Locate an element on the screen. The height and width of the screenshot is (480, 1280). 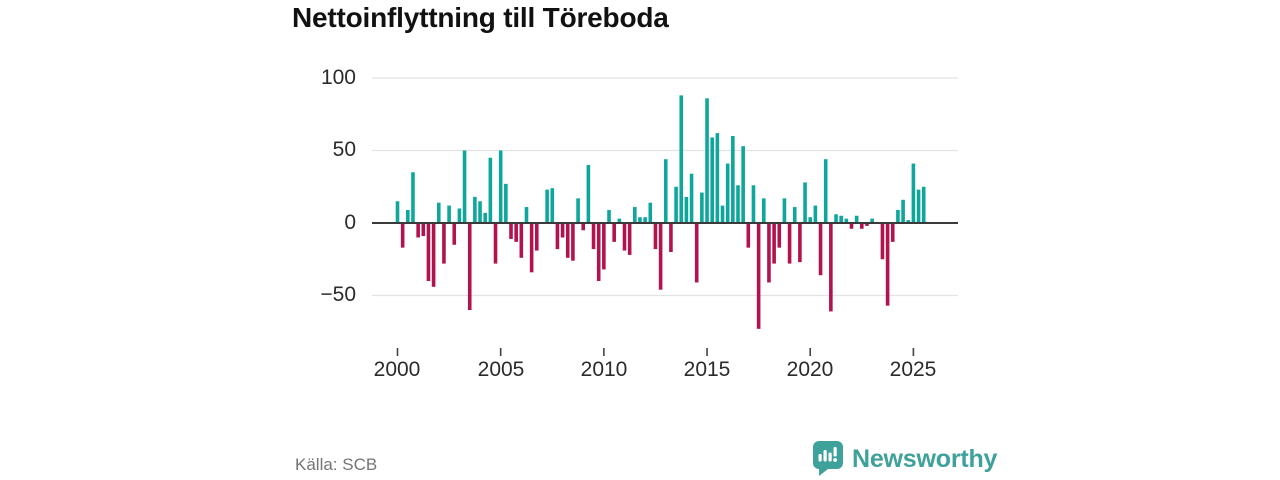
x-axis-label-2020: 2020 is located at coordinates (810, 369).